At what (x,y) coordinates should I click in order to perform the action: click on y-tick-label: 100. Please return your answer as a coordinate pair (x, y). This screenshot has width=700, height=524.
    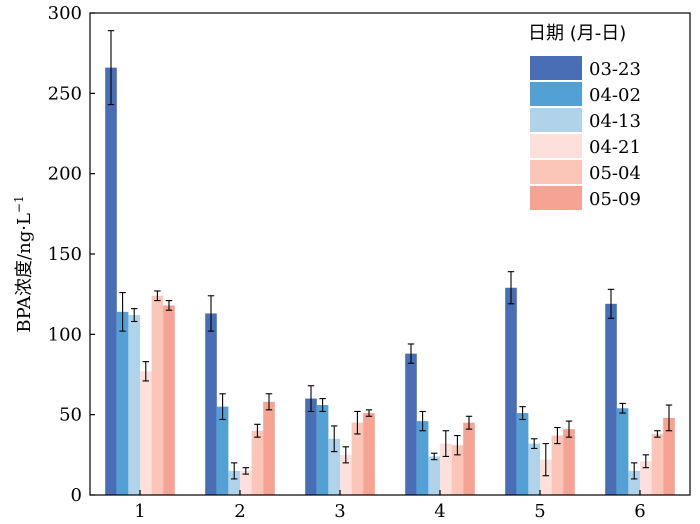
    Looking at the image, I should click on (65, 334).